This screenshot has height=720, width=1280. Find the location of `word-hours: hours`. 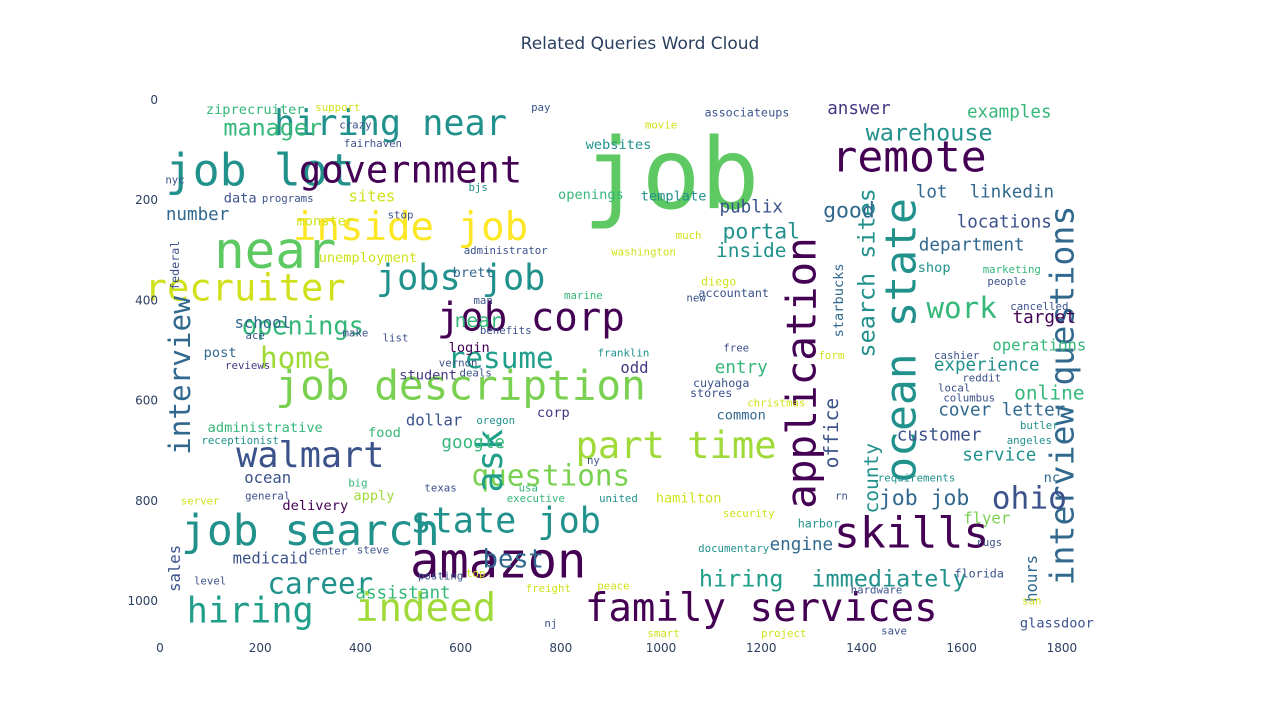

word-hours: hours is located at coordinates (1032, 578).